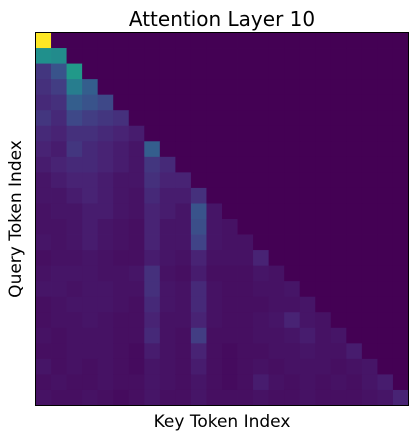  What do you see at coordinates (277, 351) in the screenshot?
I see `heatmap-cell-r20-c15` at bounding box center [277, 351].